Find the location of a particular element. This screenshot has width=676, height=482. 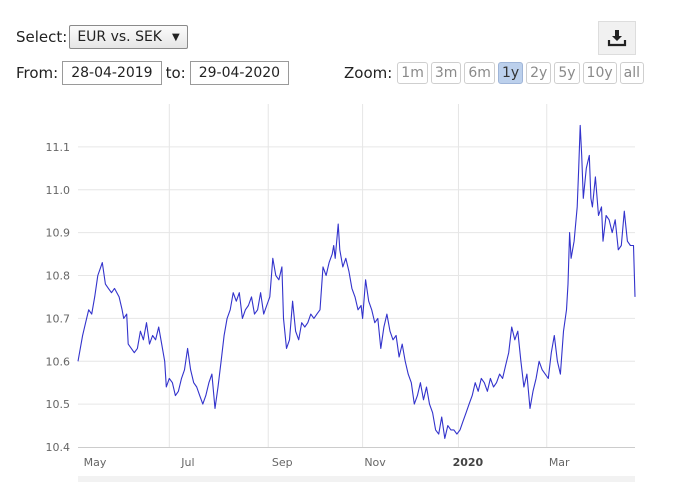

currency-pair-select: EUR vs. SEK ▼ is located at coordinates (128, 37).